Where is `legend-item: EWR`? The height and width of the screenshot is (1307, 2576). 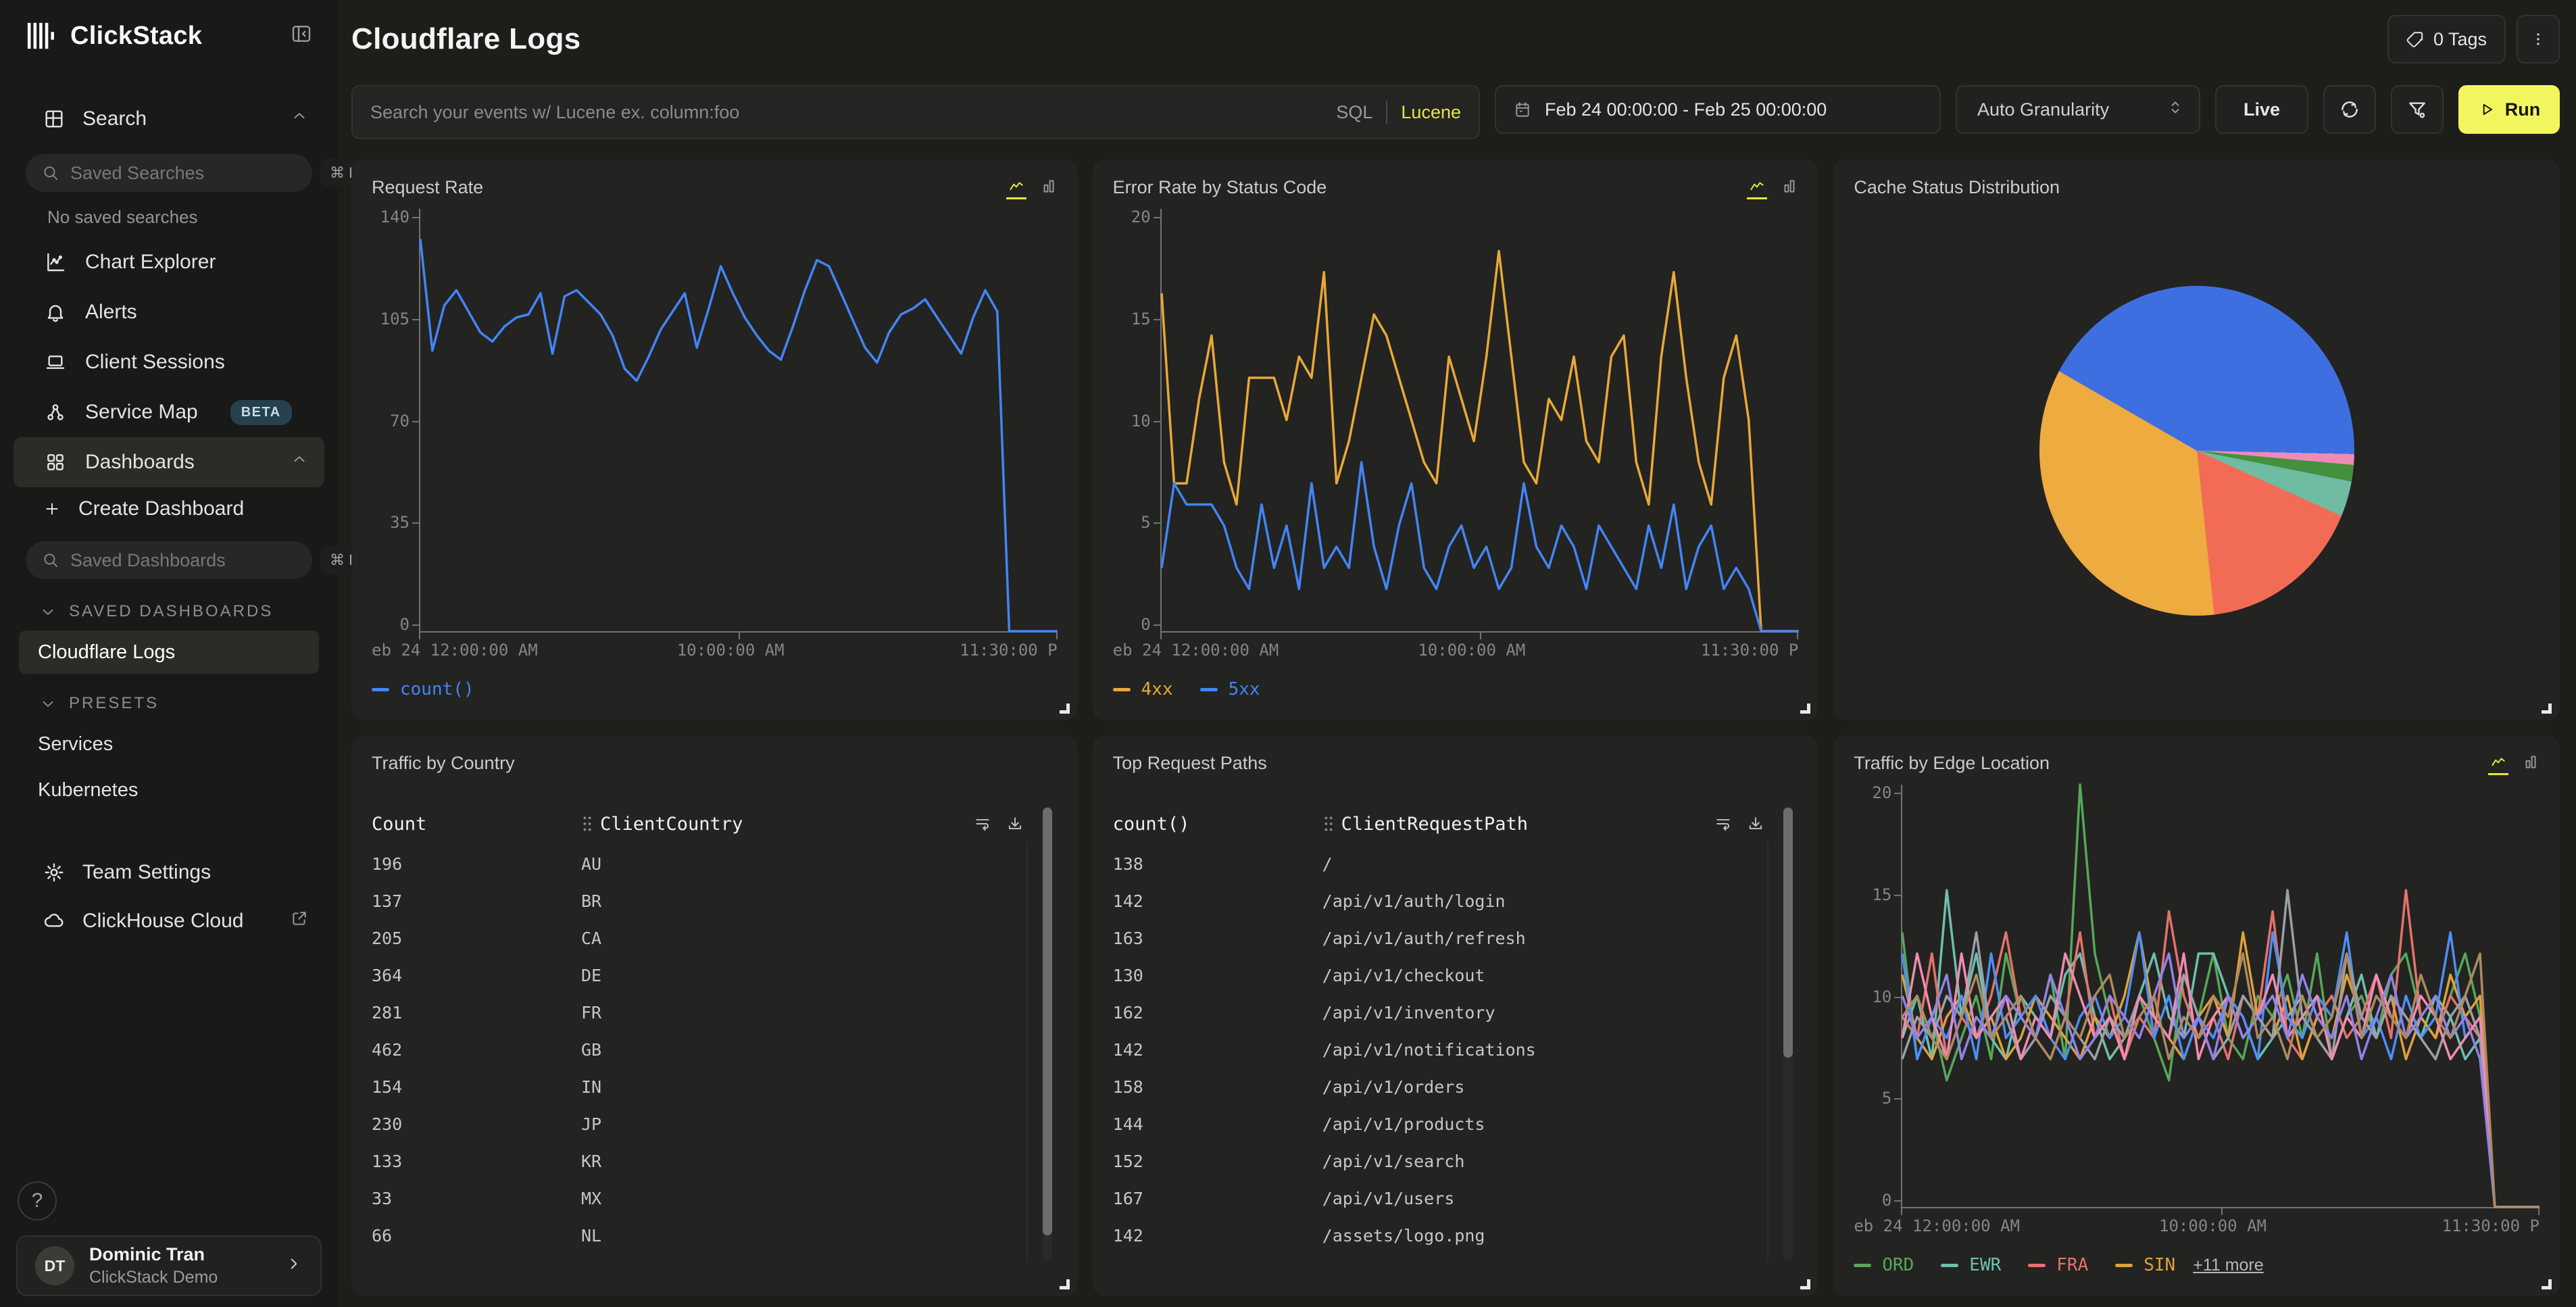
legend-item: EWR is located at coordinates (1971, 1265).